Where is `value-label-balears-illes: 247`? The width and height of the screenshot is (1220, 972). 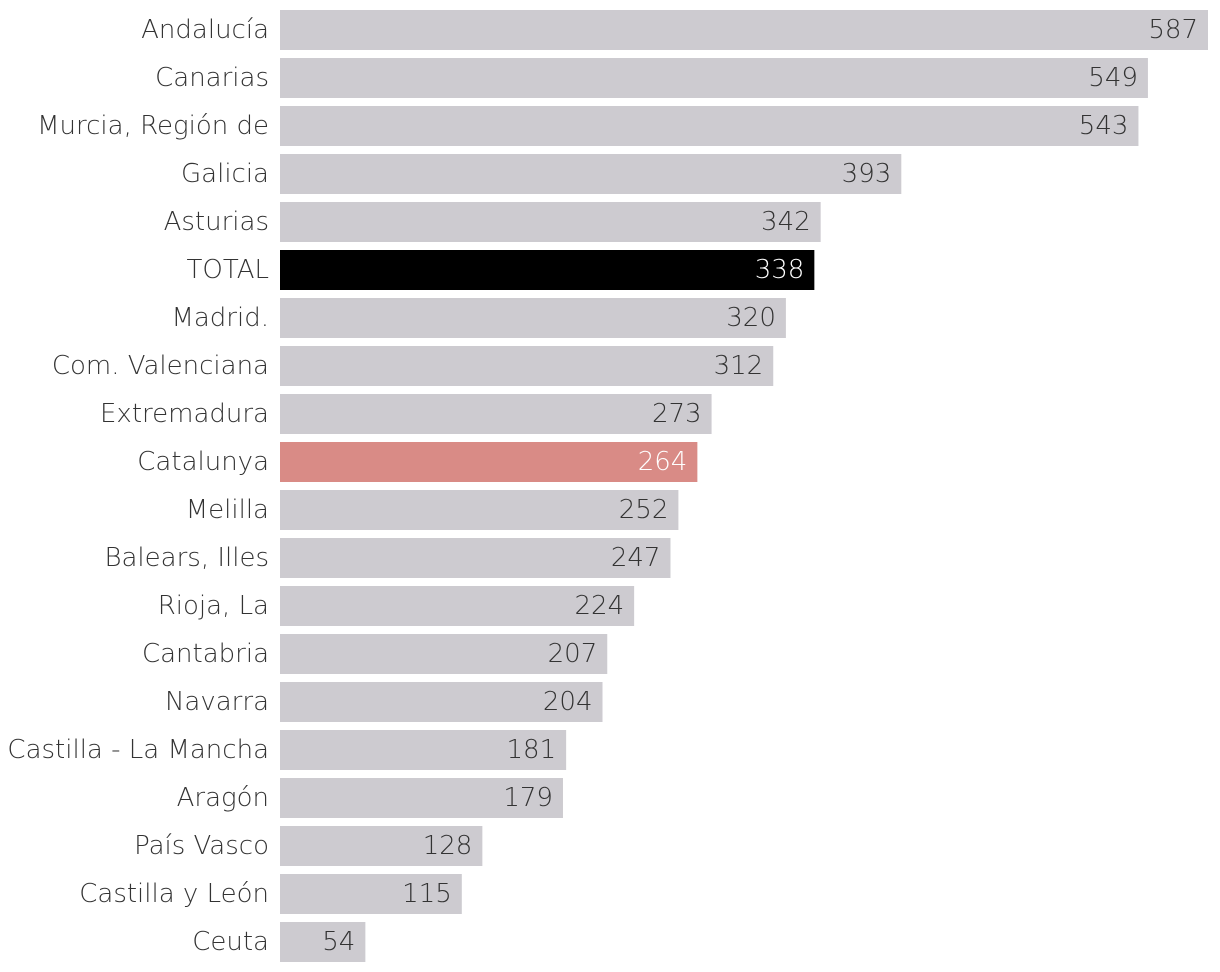
value-label-balears-illes: 247 is located at coordinates (636, 558).